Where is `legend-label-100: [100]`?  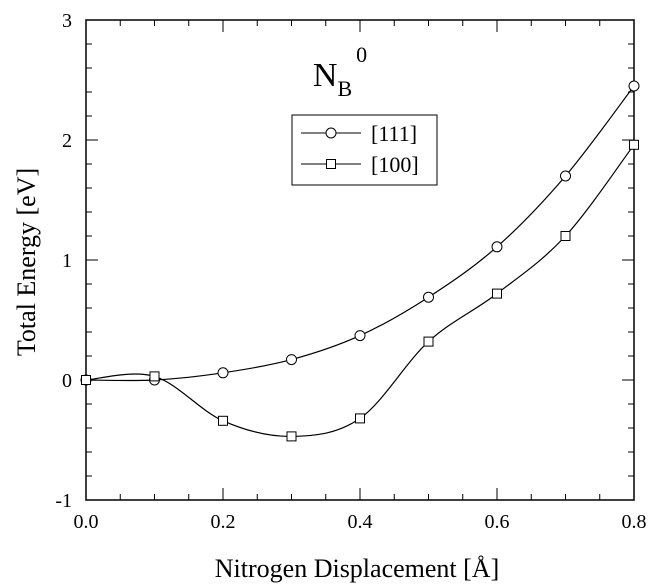 legend-label-100: [100] is located at coordinates (395, 164).